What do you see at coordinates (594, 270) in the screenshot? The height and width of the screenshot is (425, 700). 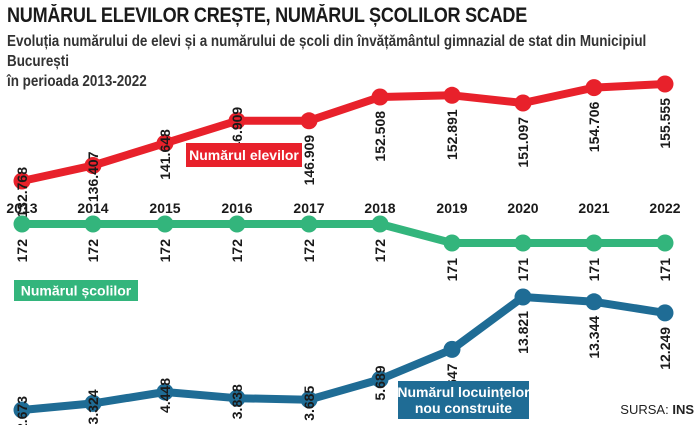 I see `scoli-value-label-2021: 171` at bounding box center [594, 270].